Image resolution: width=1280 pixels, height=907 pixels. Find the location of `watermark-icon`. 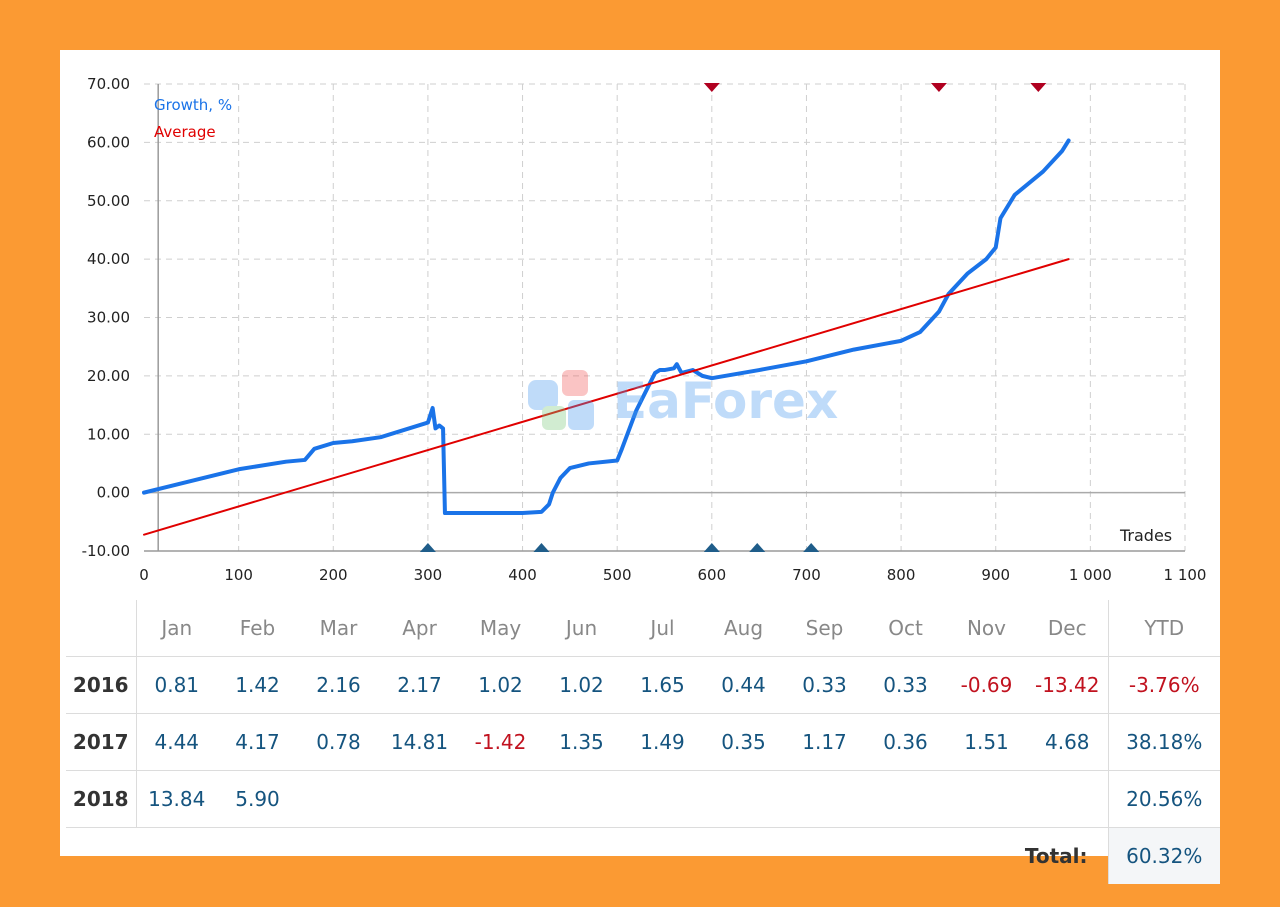

watermark-icon is located at coordinates (561, 400).